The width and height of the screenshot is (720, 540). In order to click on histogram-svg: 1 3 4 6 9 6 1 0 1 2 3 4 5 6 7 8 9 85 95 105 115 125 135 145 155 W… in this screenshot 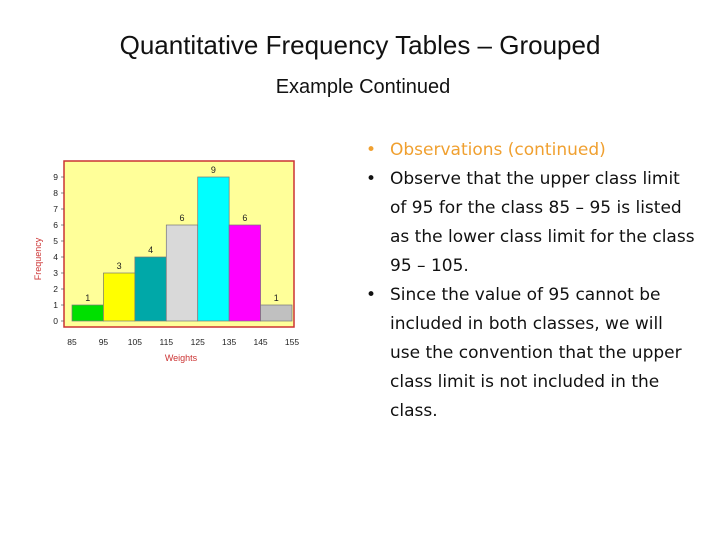, I will do `click(166, 261)`.